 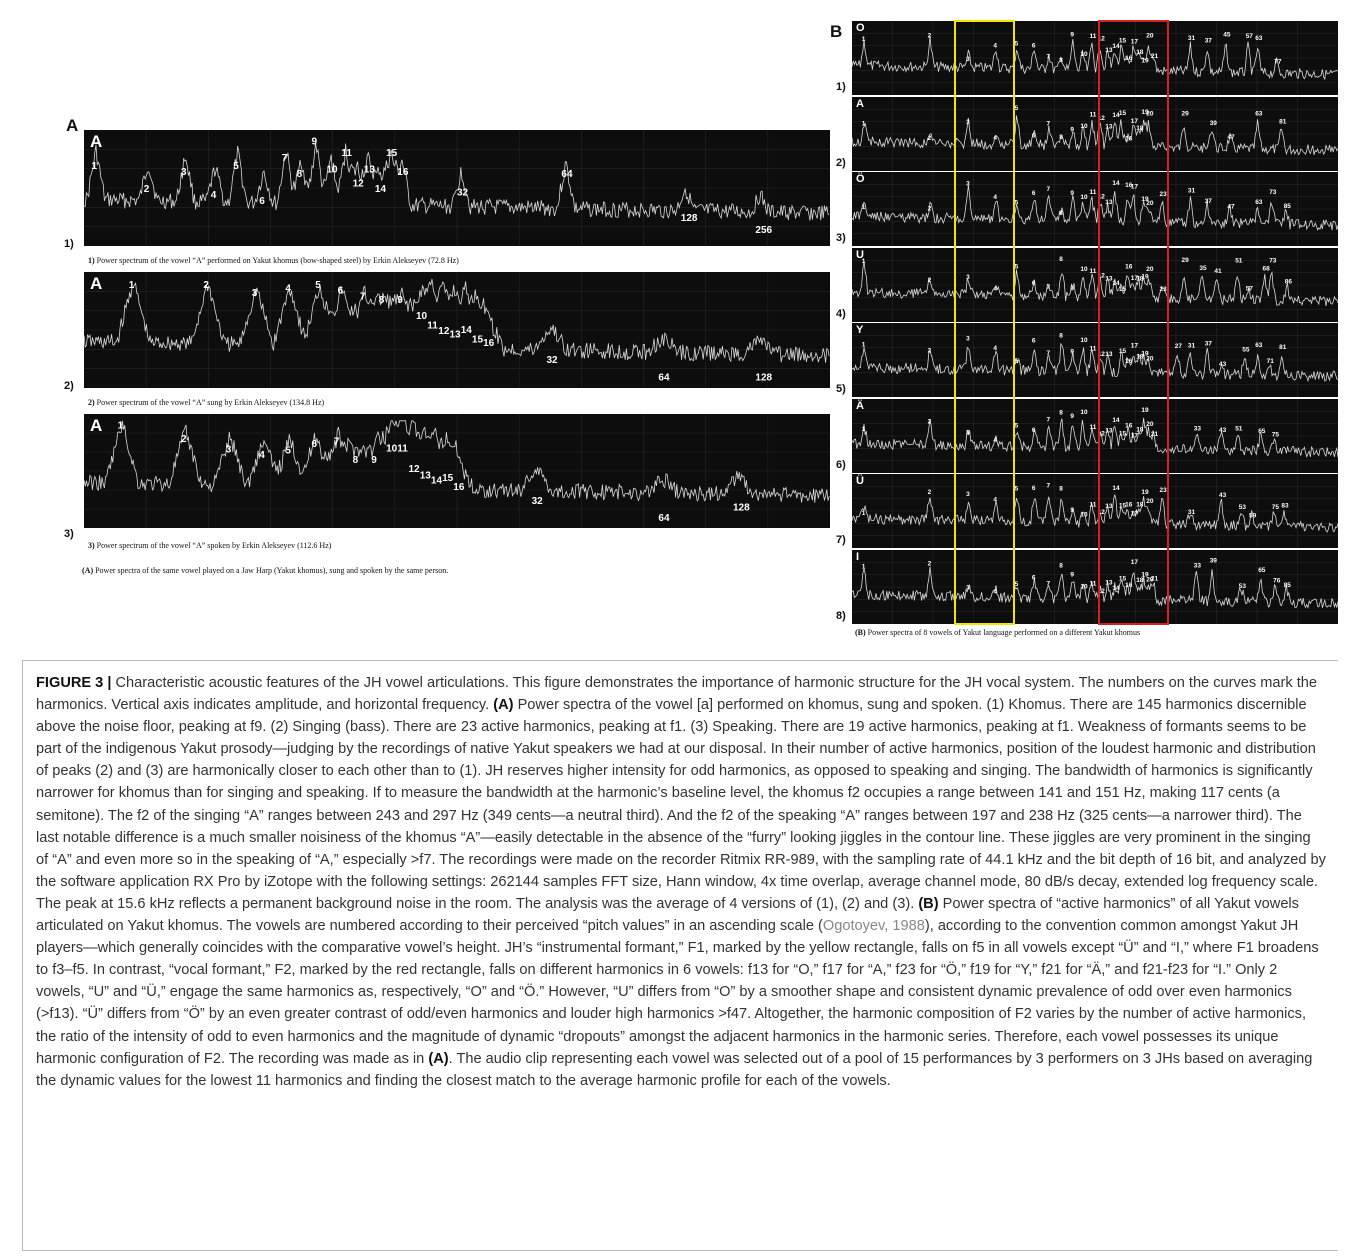 I want to click on harmonic-label: 128, so click(x=741, y=508).